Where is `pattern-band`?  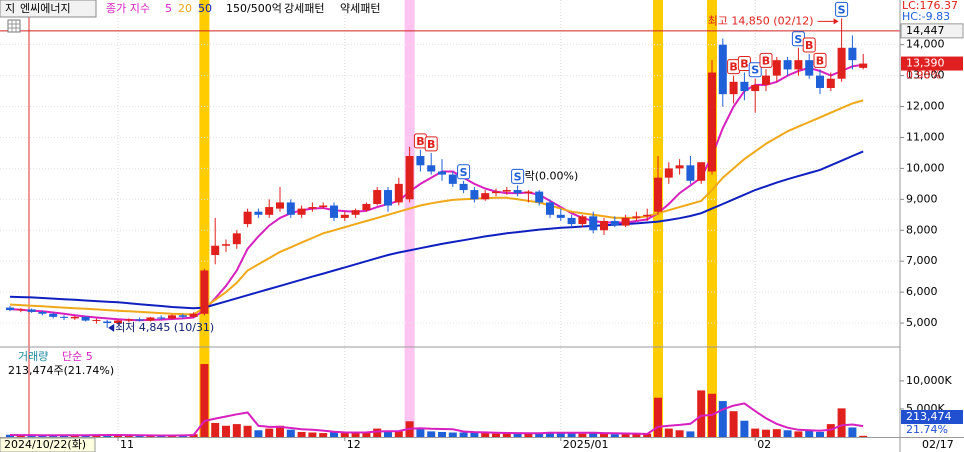 pattern-band is located at coordinates (658, 218).